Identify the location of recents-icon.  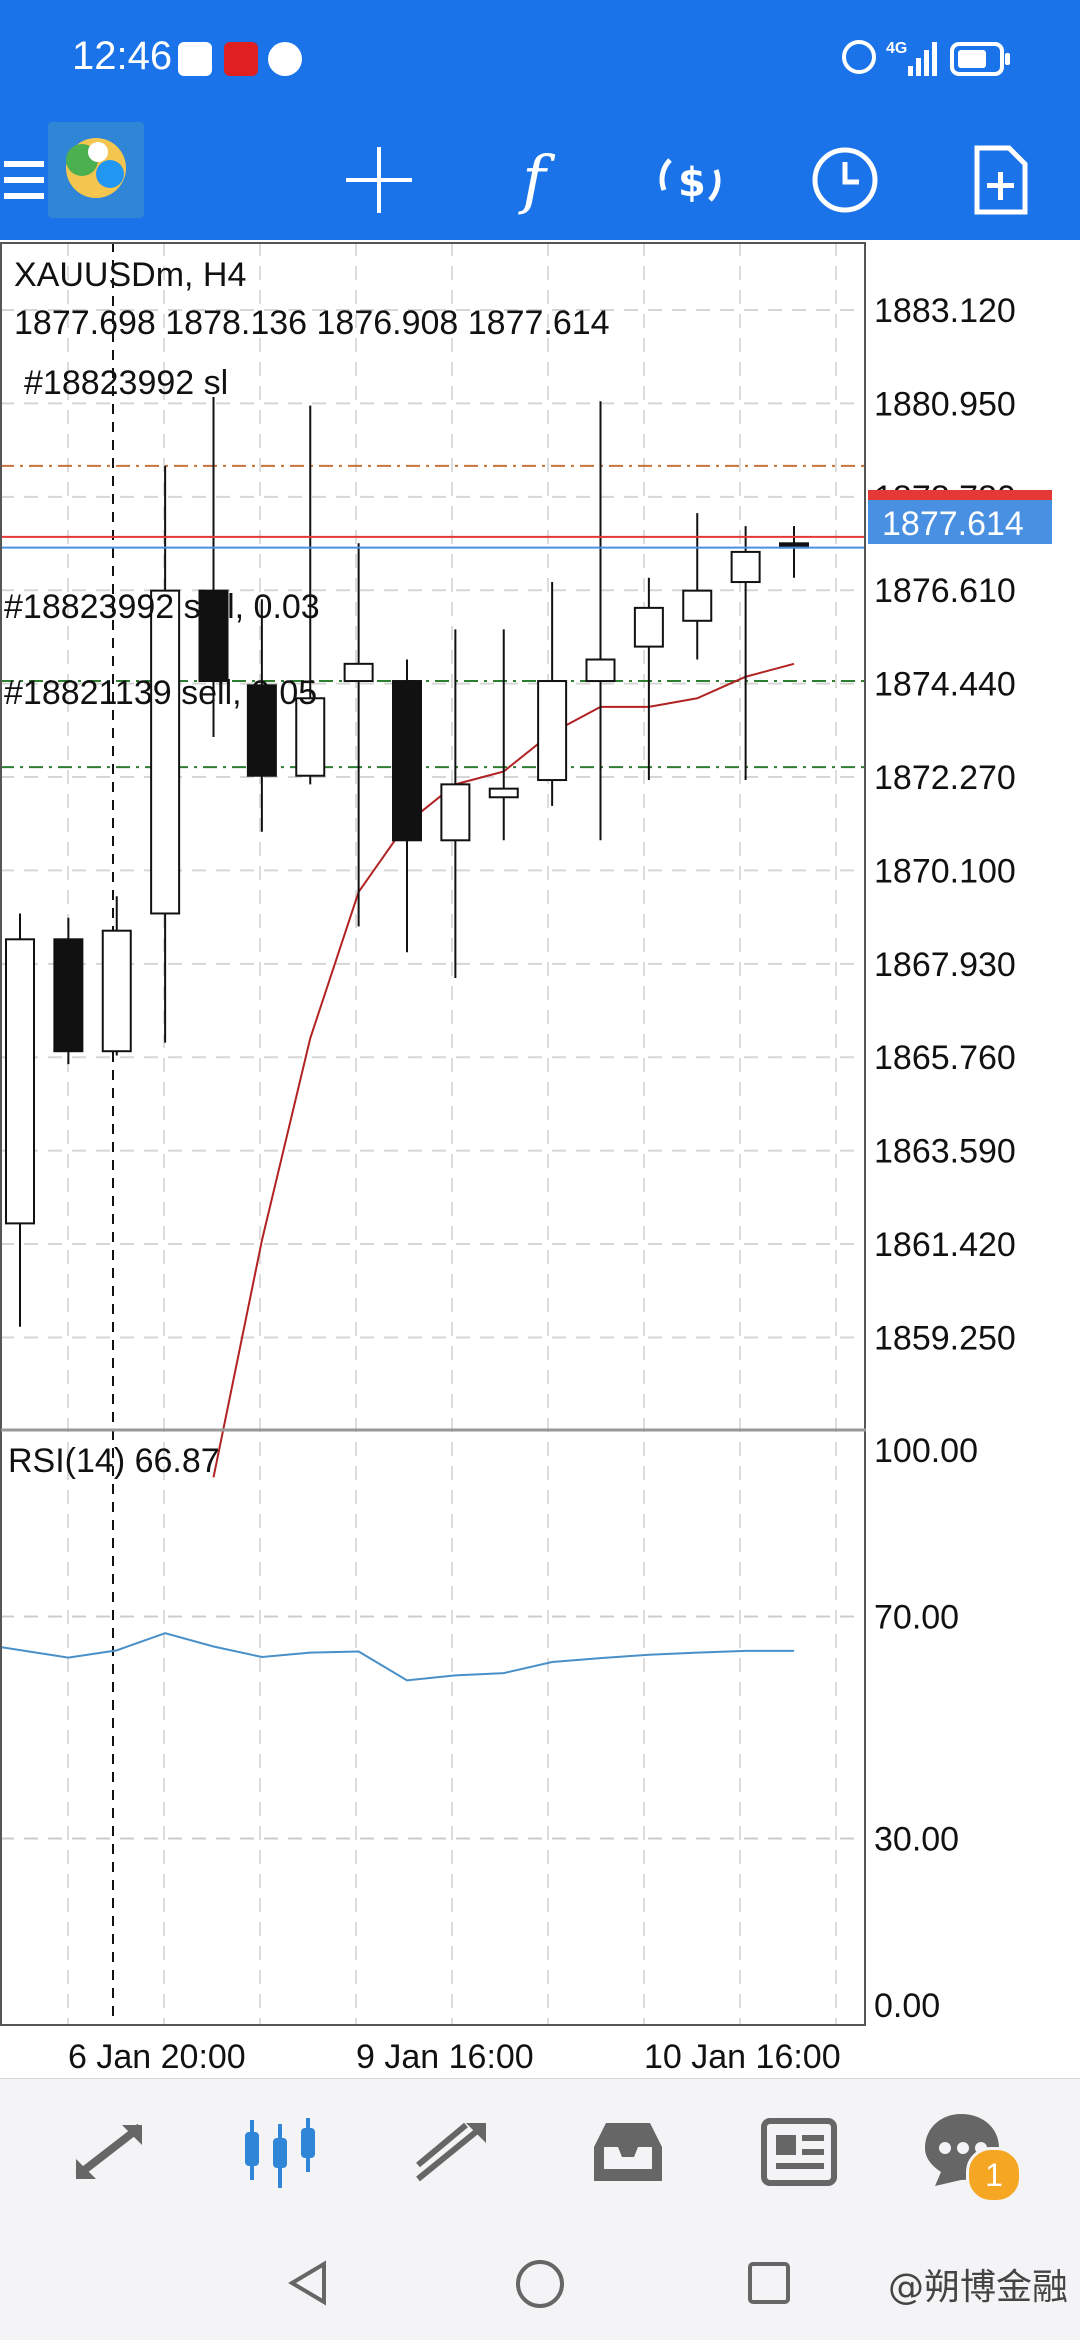
(769, 2283).